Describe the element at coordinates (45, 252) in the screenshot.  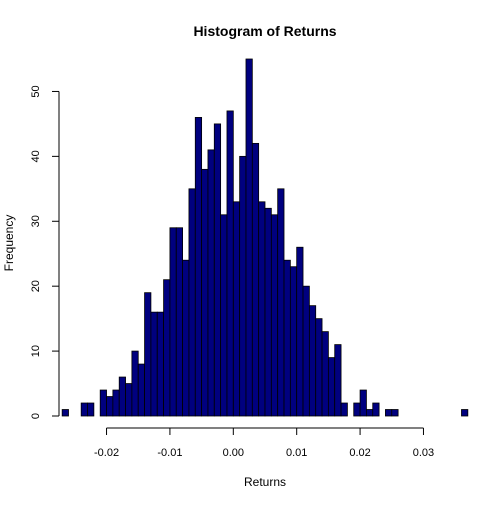
I see `y-axis: 0 10 20 30 40 50` at that location.